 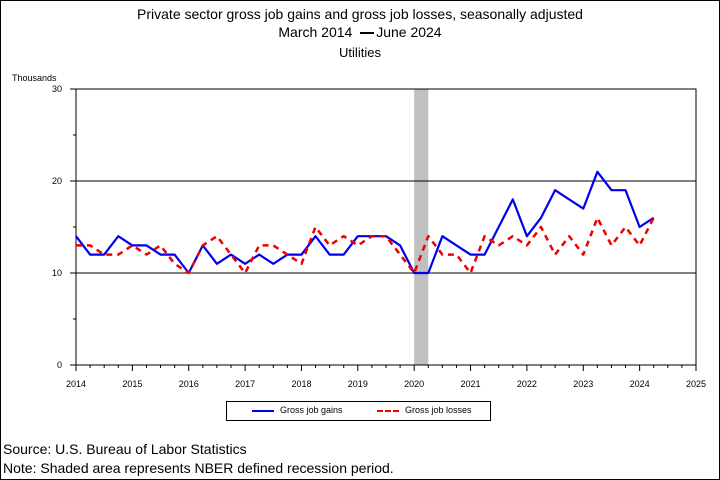 I want to click on x-tick-label: 2018, so click(x=301, y=384).